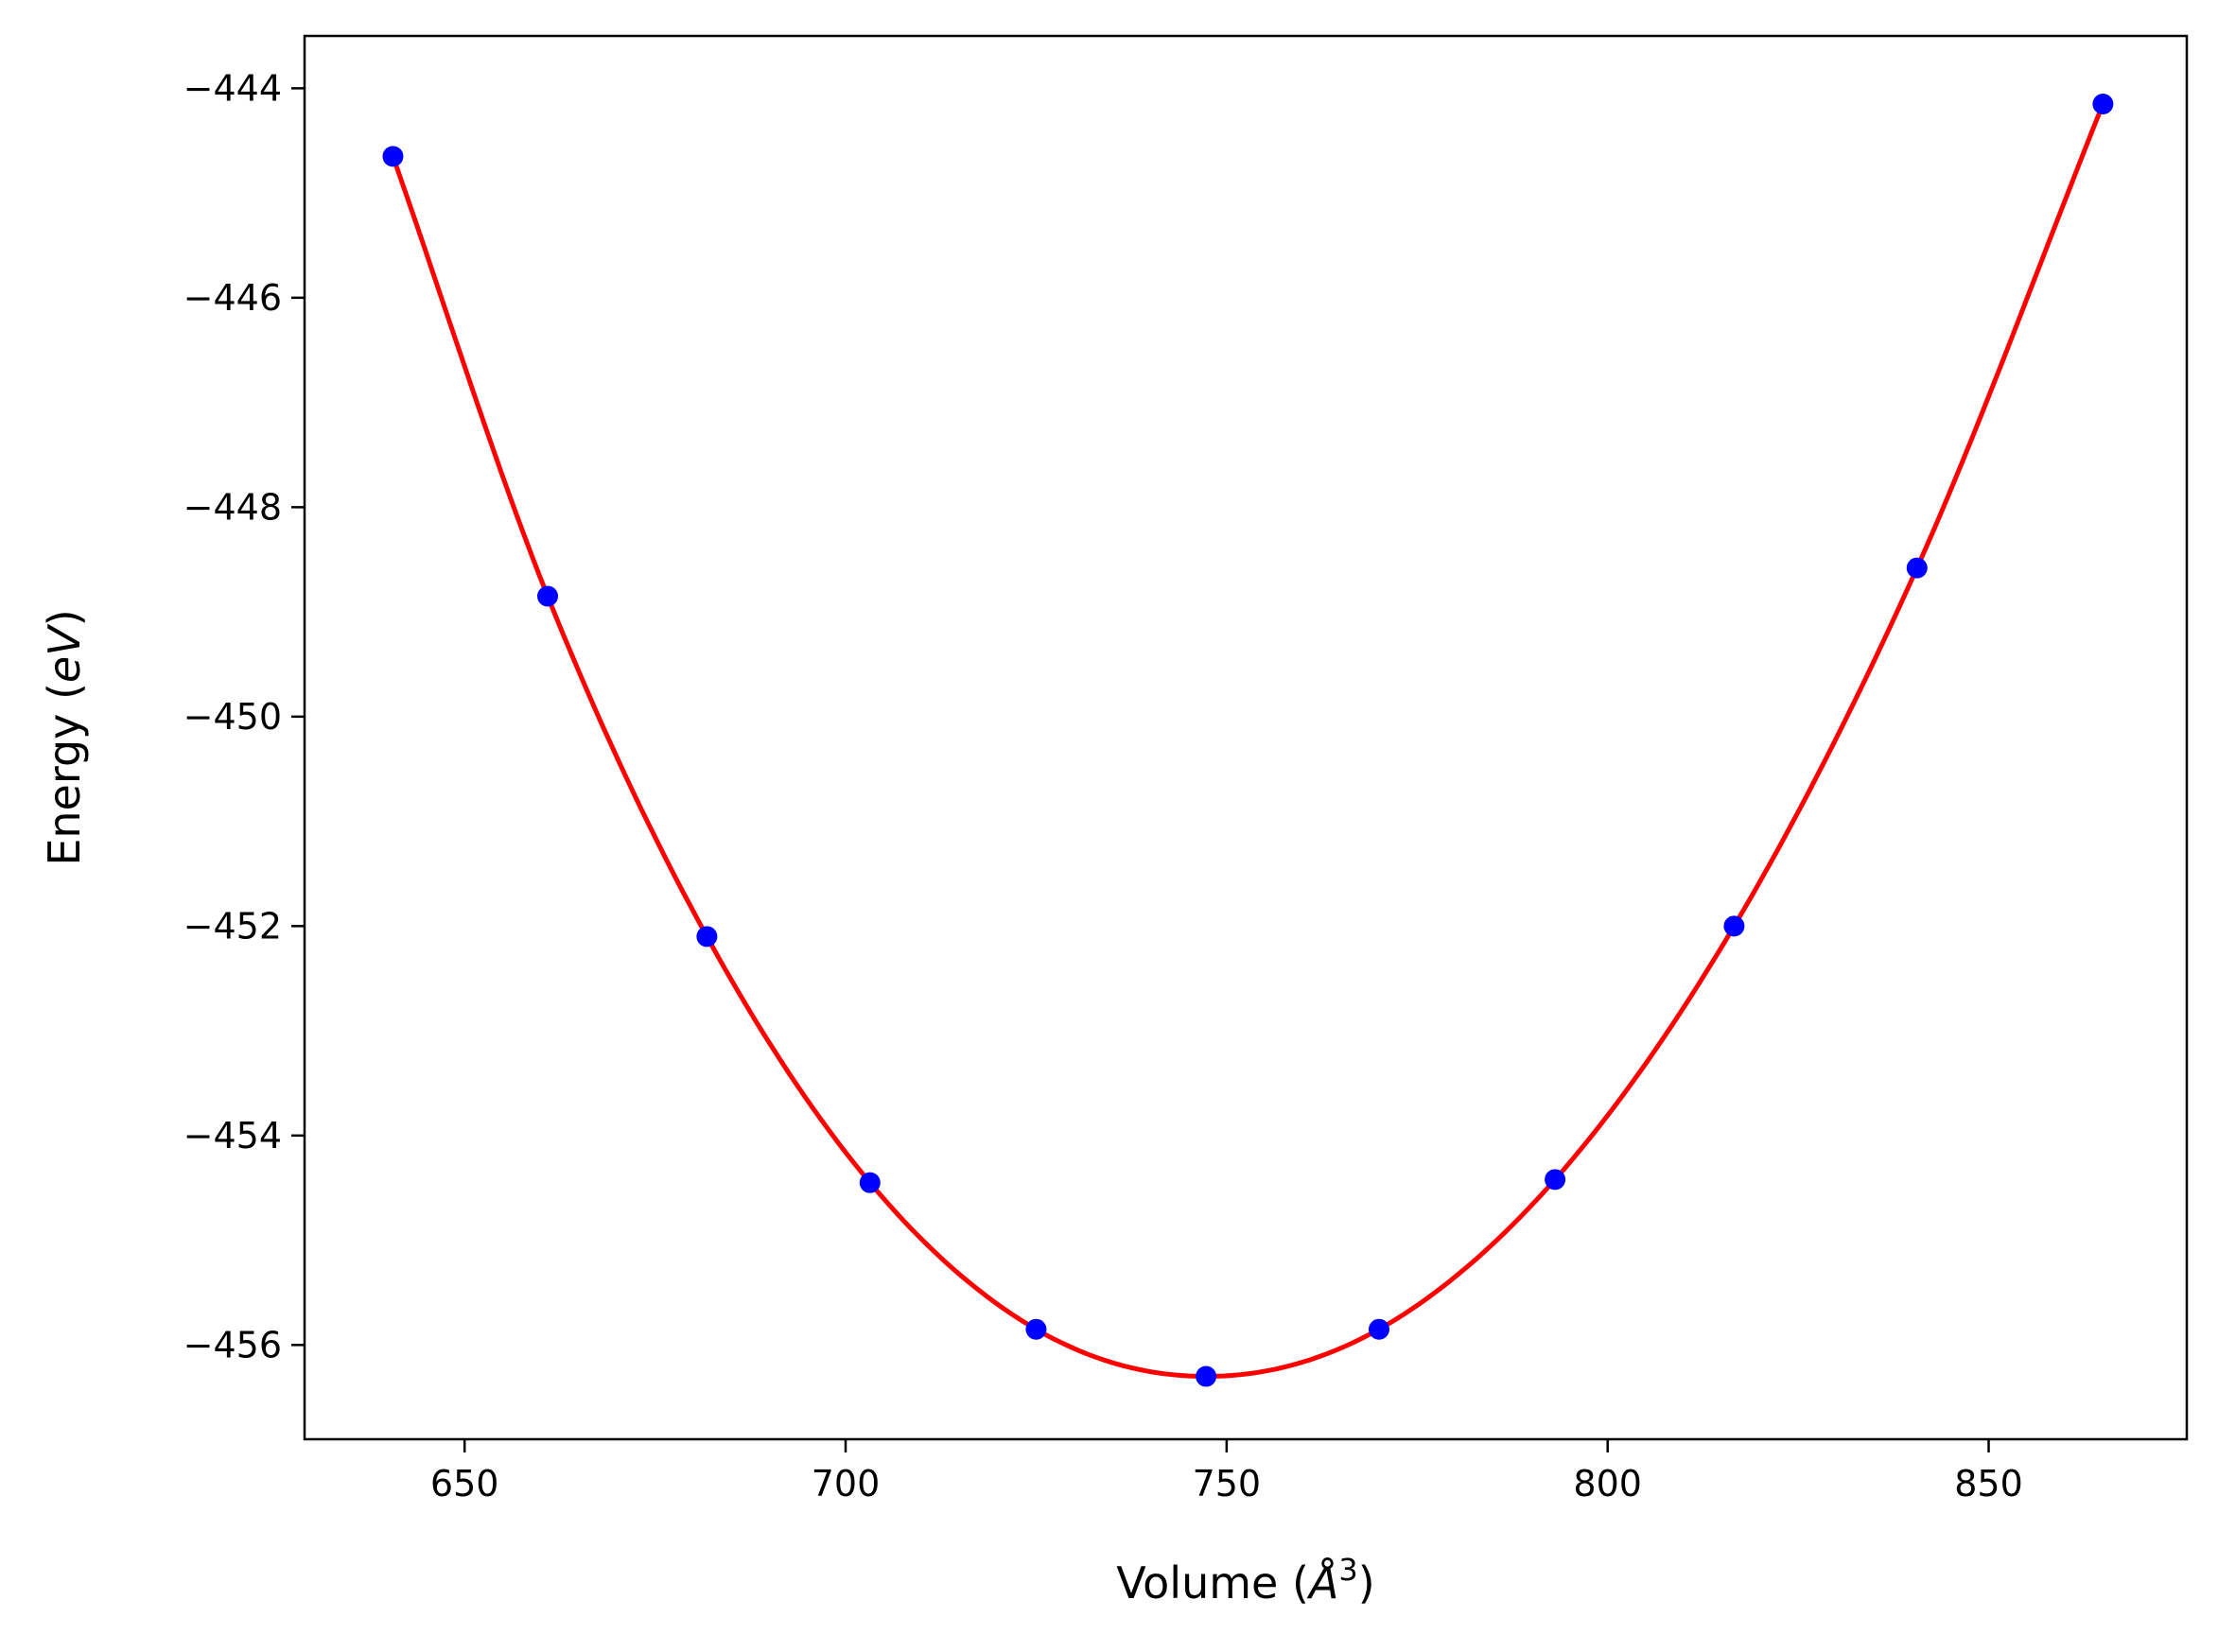  I want to click on x-tick-label: 850, so click(1988, 1484).